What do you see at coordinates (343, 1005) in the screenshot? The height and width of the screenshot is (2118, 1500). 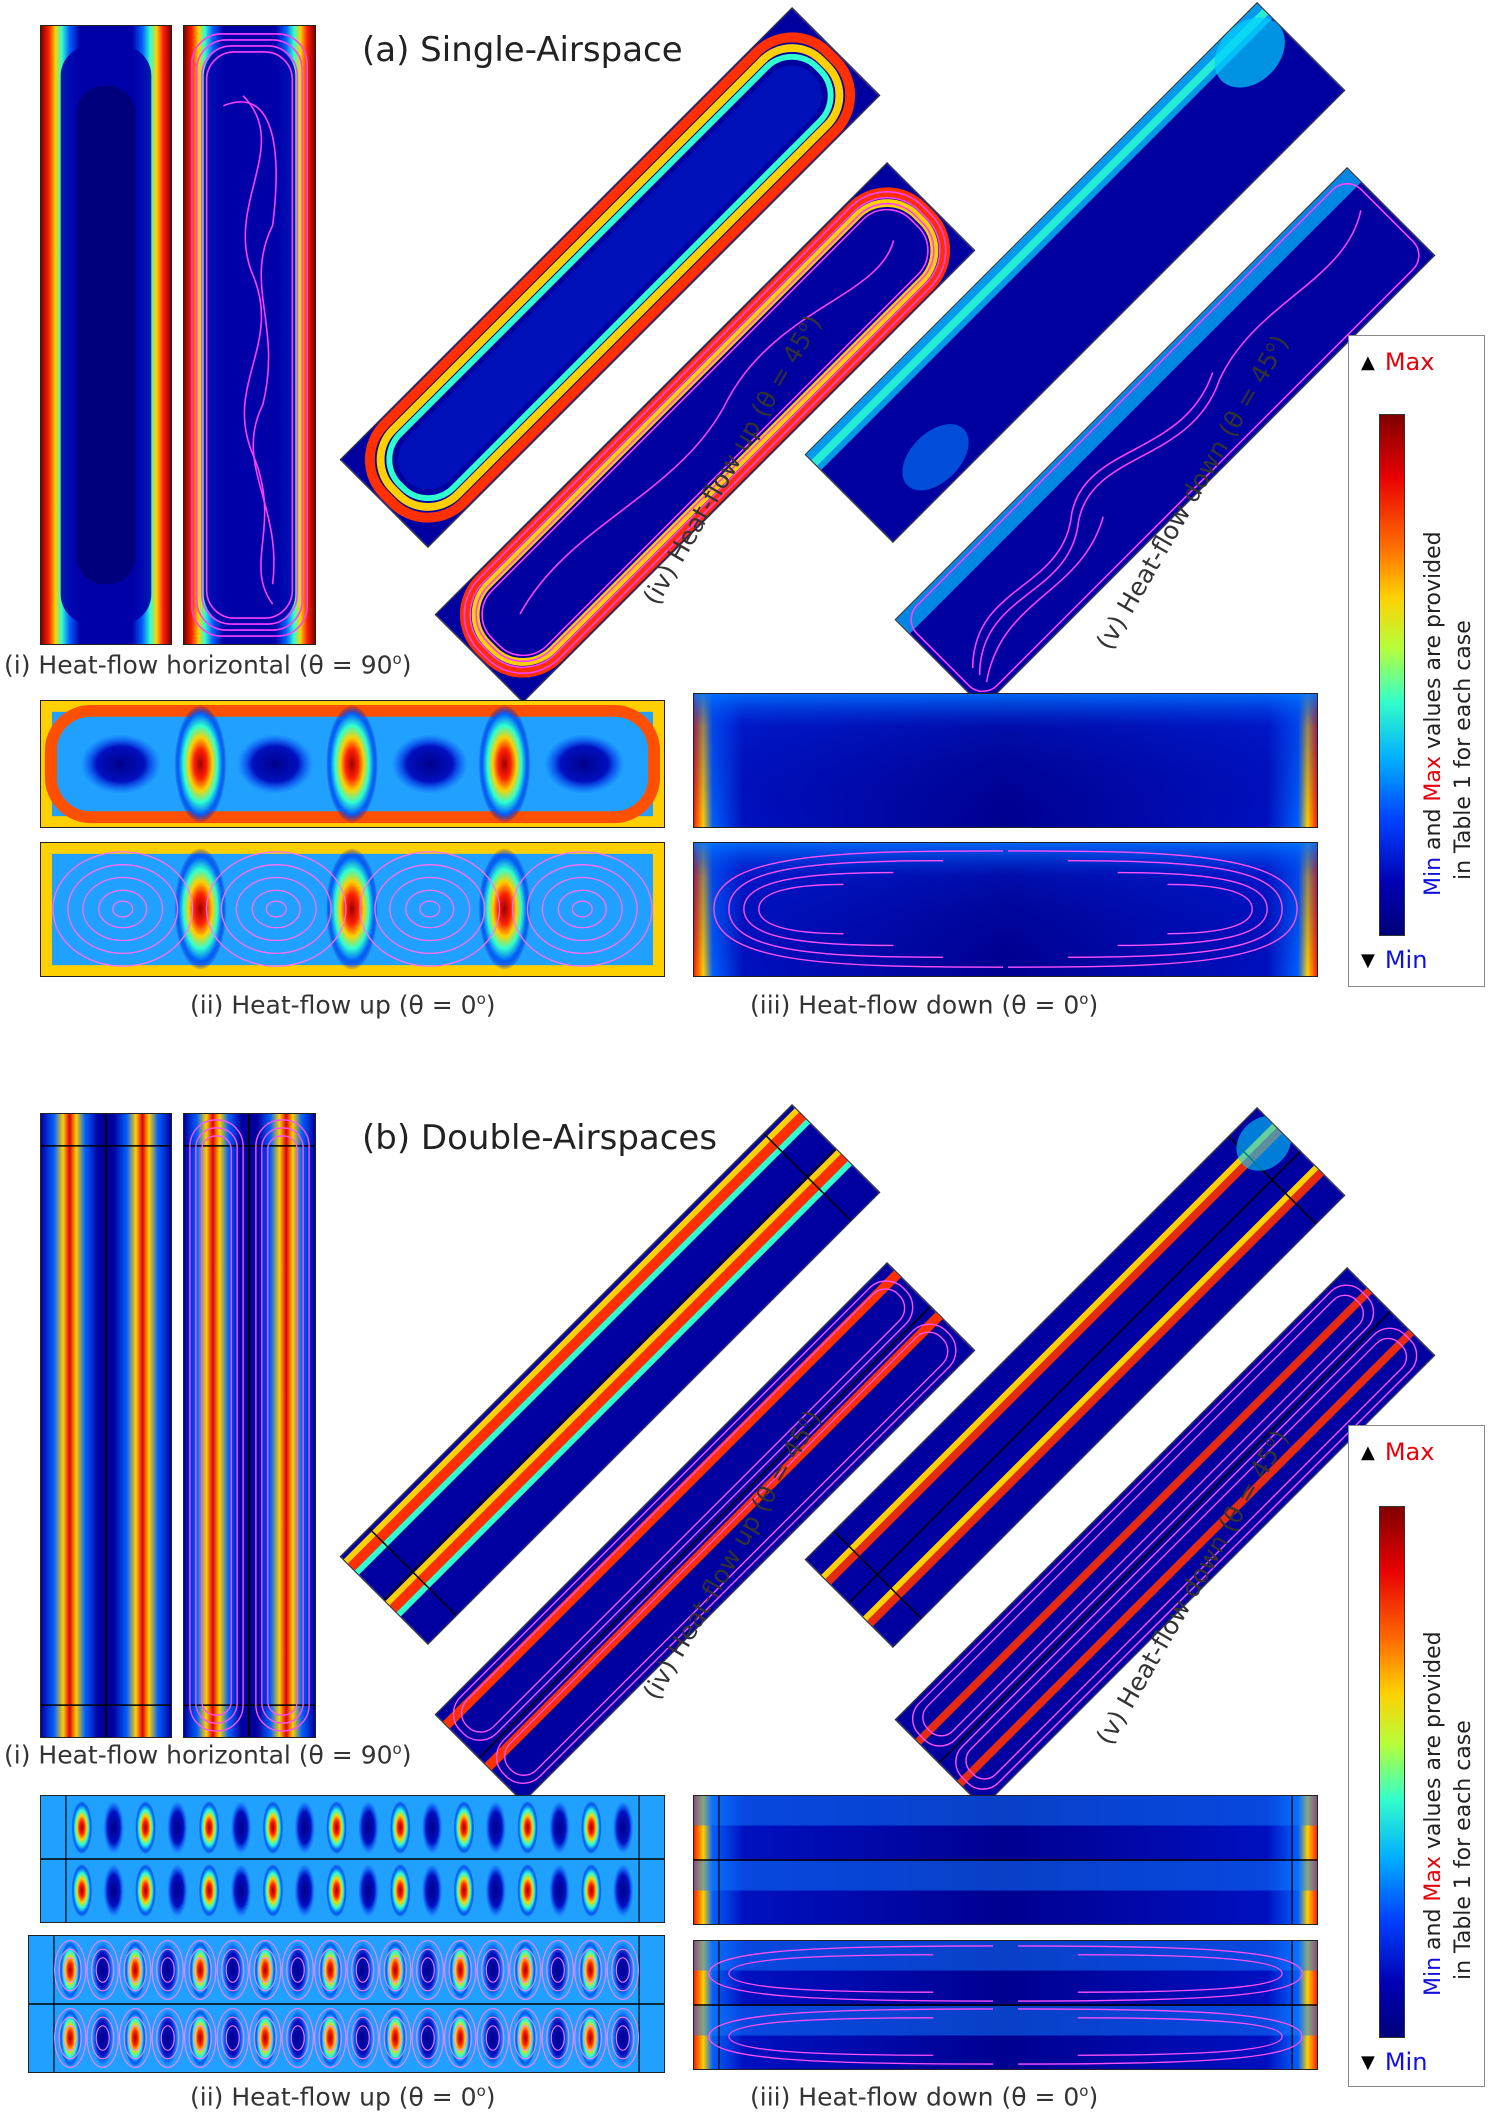 I see `a-label-ii: (ii) Heat-flow up (θ = 0o)` at bounding box center [343, 1005].